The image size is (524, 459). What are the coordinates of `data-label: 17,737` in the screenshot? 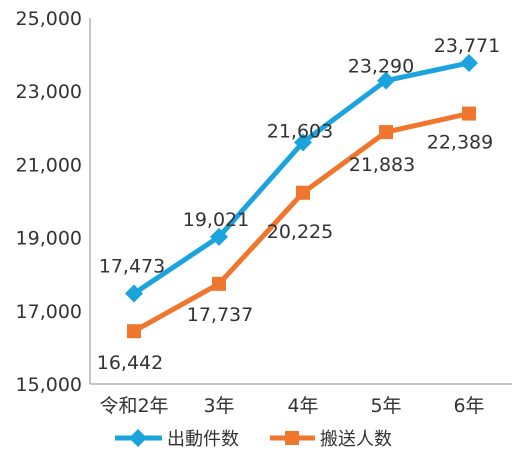 It's located at (220, 315).